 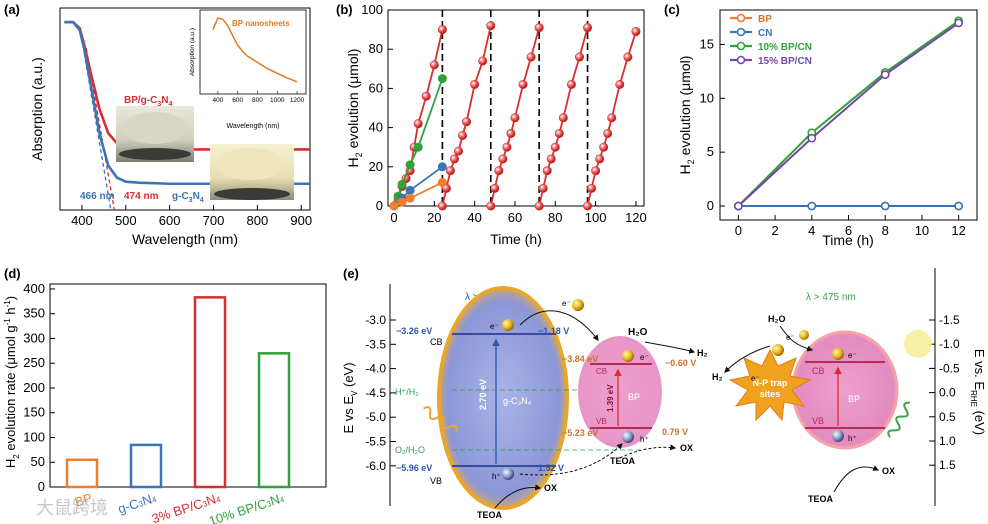 What do you see at coordinates (852, 438) in the screenshot?
I see `hole-label-right: h⁺` at bounding box center [852, 438].